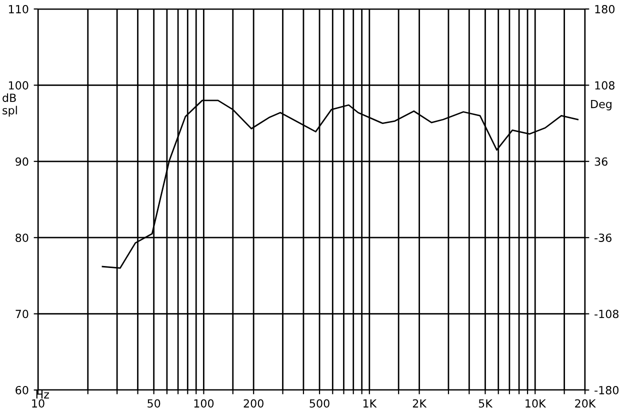 This screenshot has height=410, width=620. Describe the element at coordinates (18, 85) in the screenshot. I see `y-tick-label: 100` at that location.